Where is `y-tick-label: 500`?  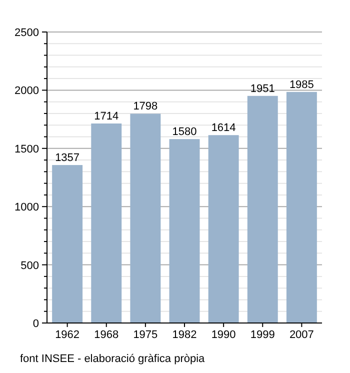
y-tick-label: 500 is located at coordinates (29, 266).